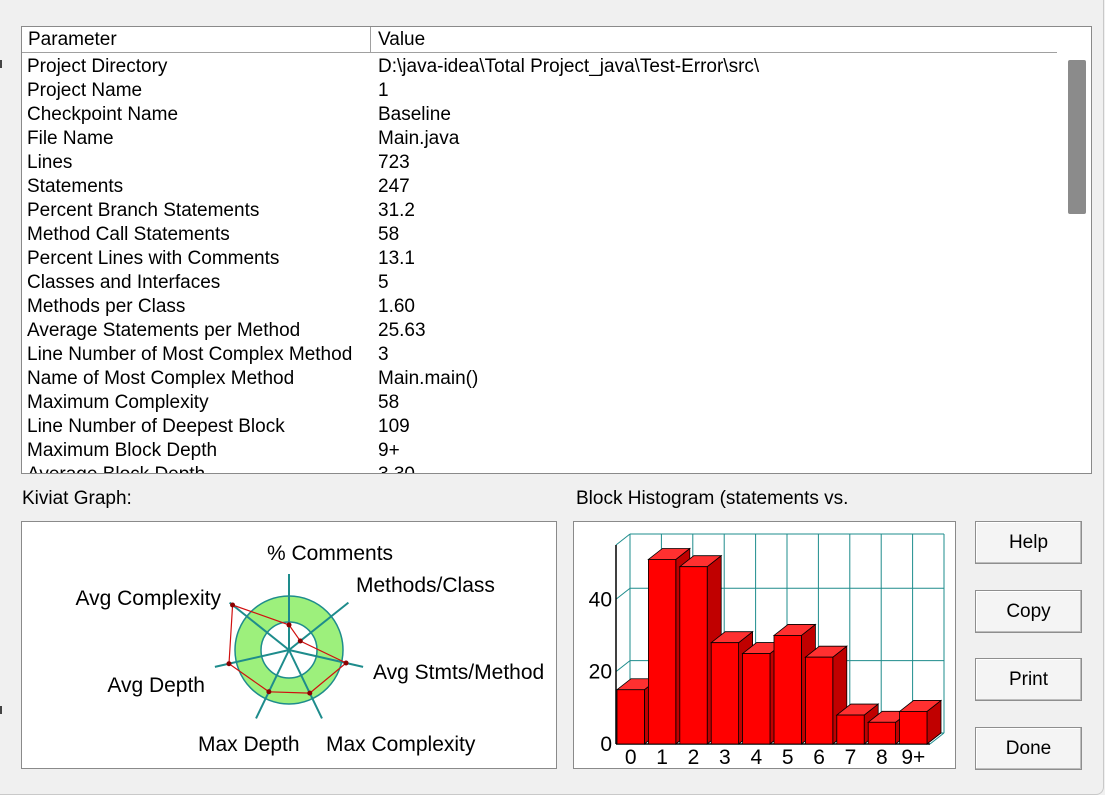 The width and height of the screenshot is (1105, 802). I want to click on parameter-cell: Classes and Interfaces, so click(124, 282).